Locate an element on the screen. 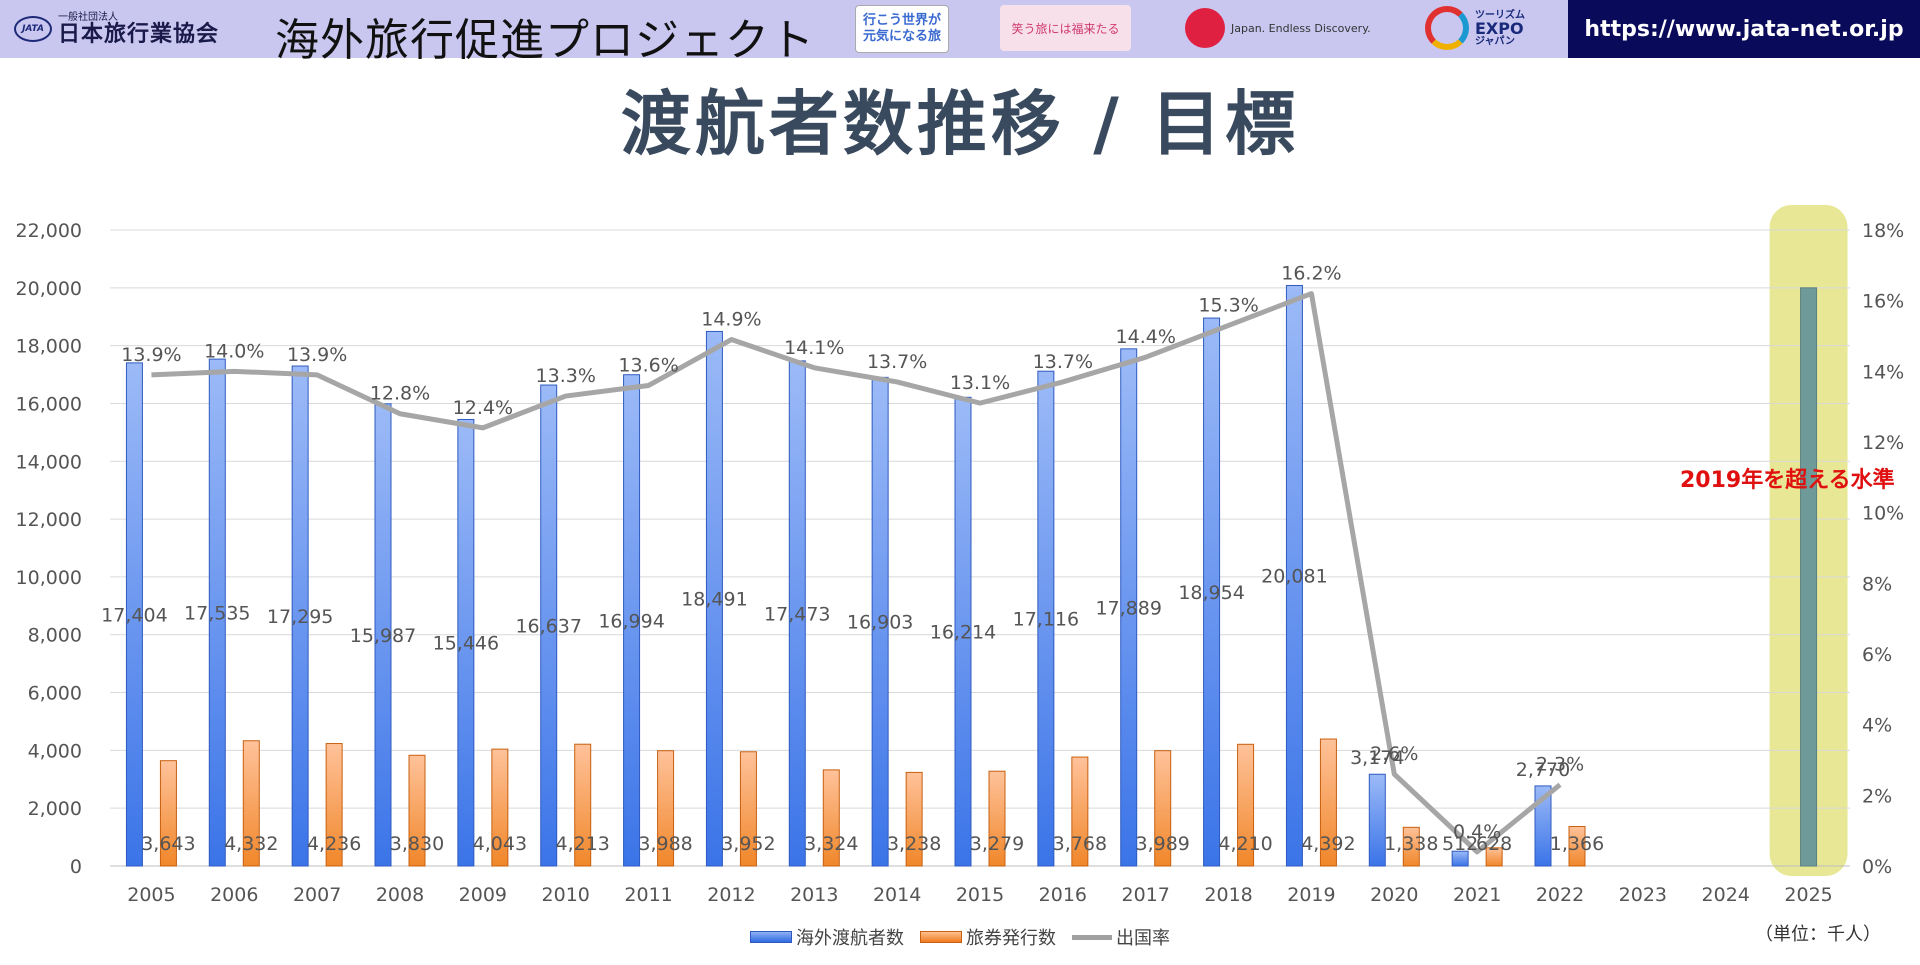 The image size is (1920, 965). travelers-data-label: 16,637 is located at coordinates (548, 627).